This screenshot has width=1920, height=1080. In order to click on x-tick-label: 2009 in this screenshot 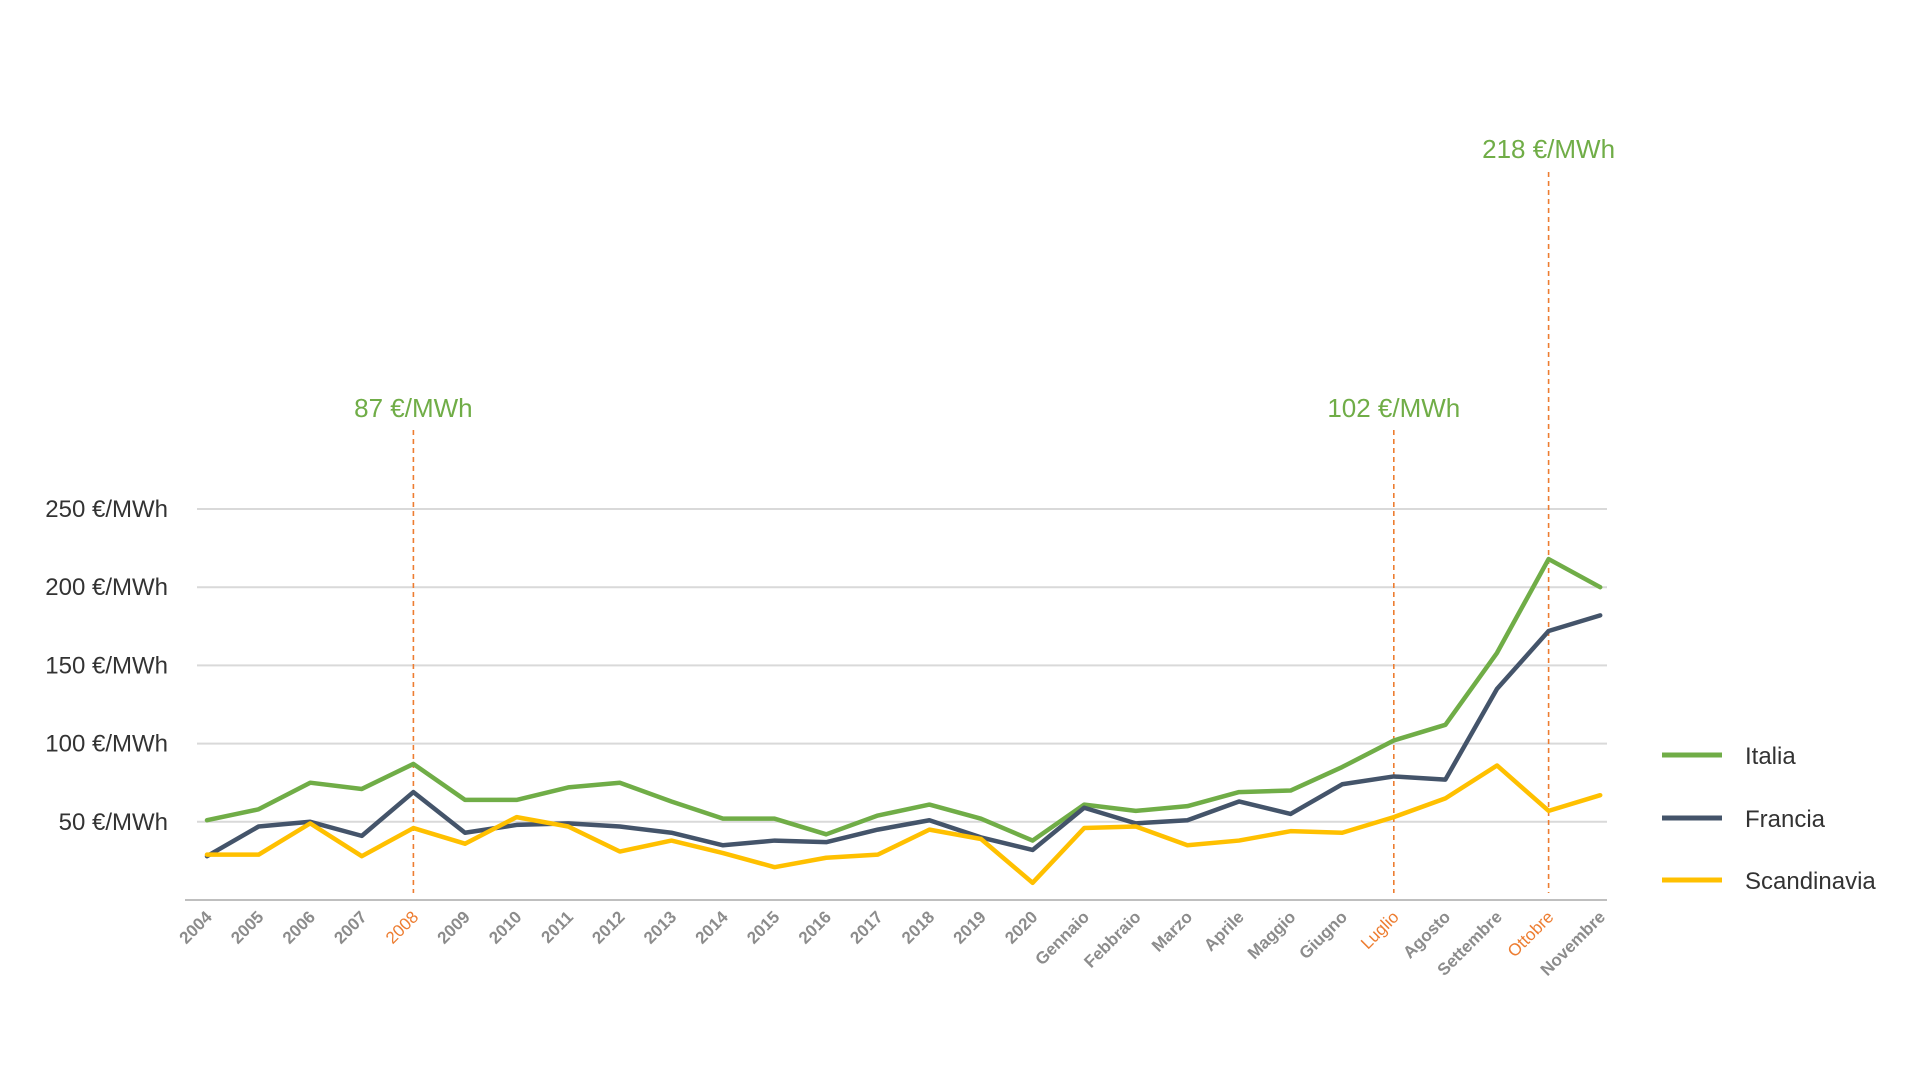, I will do `click(454, 927)`.